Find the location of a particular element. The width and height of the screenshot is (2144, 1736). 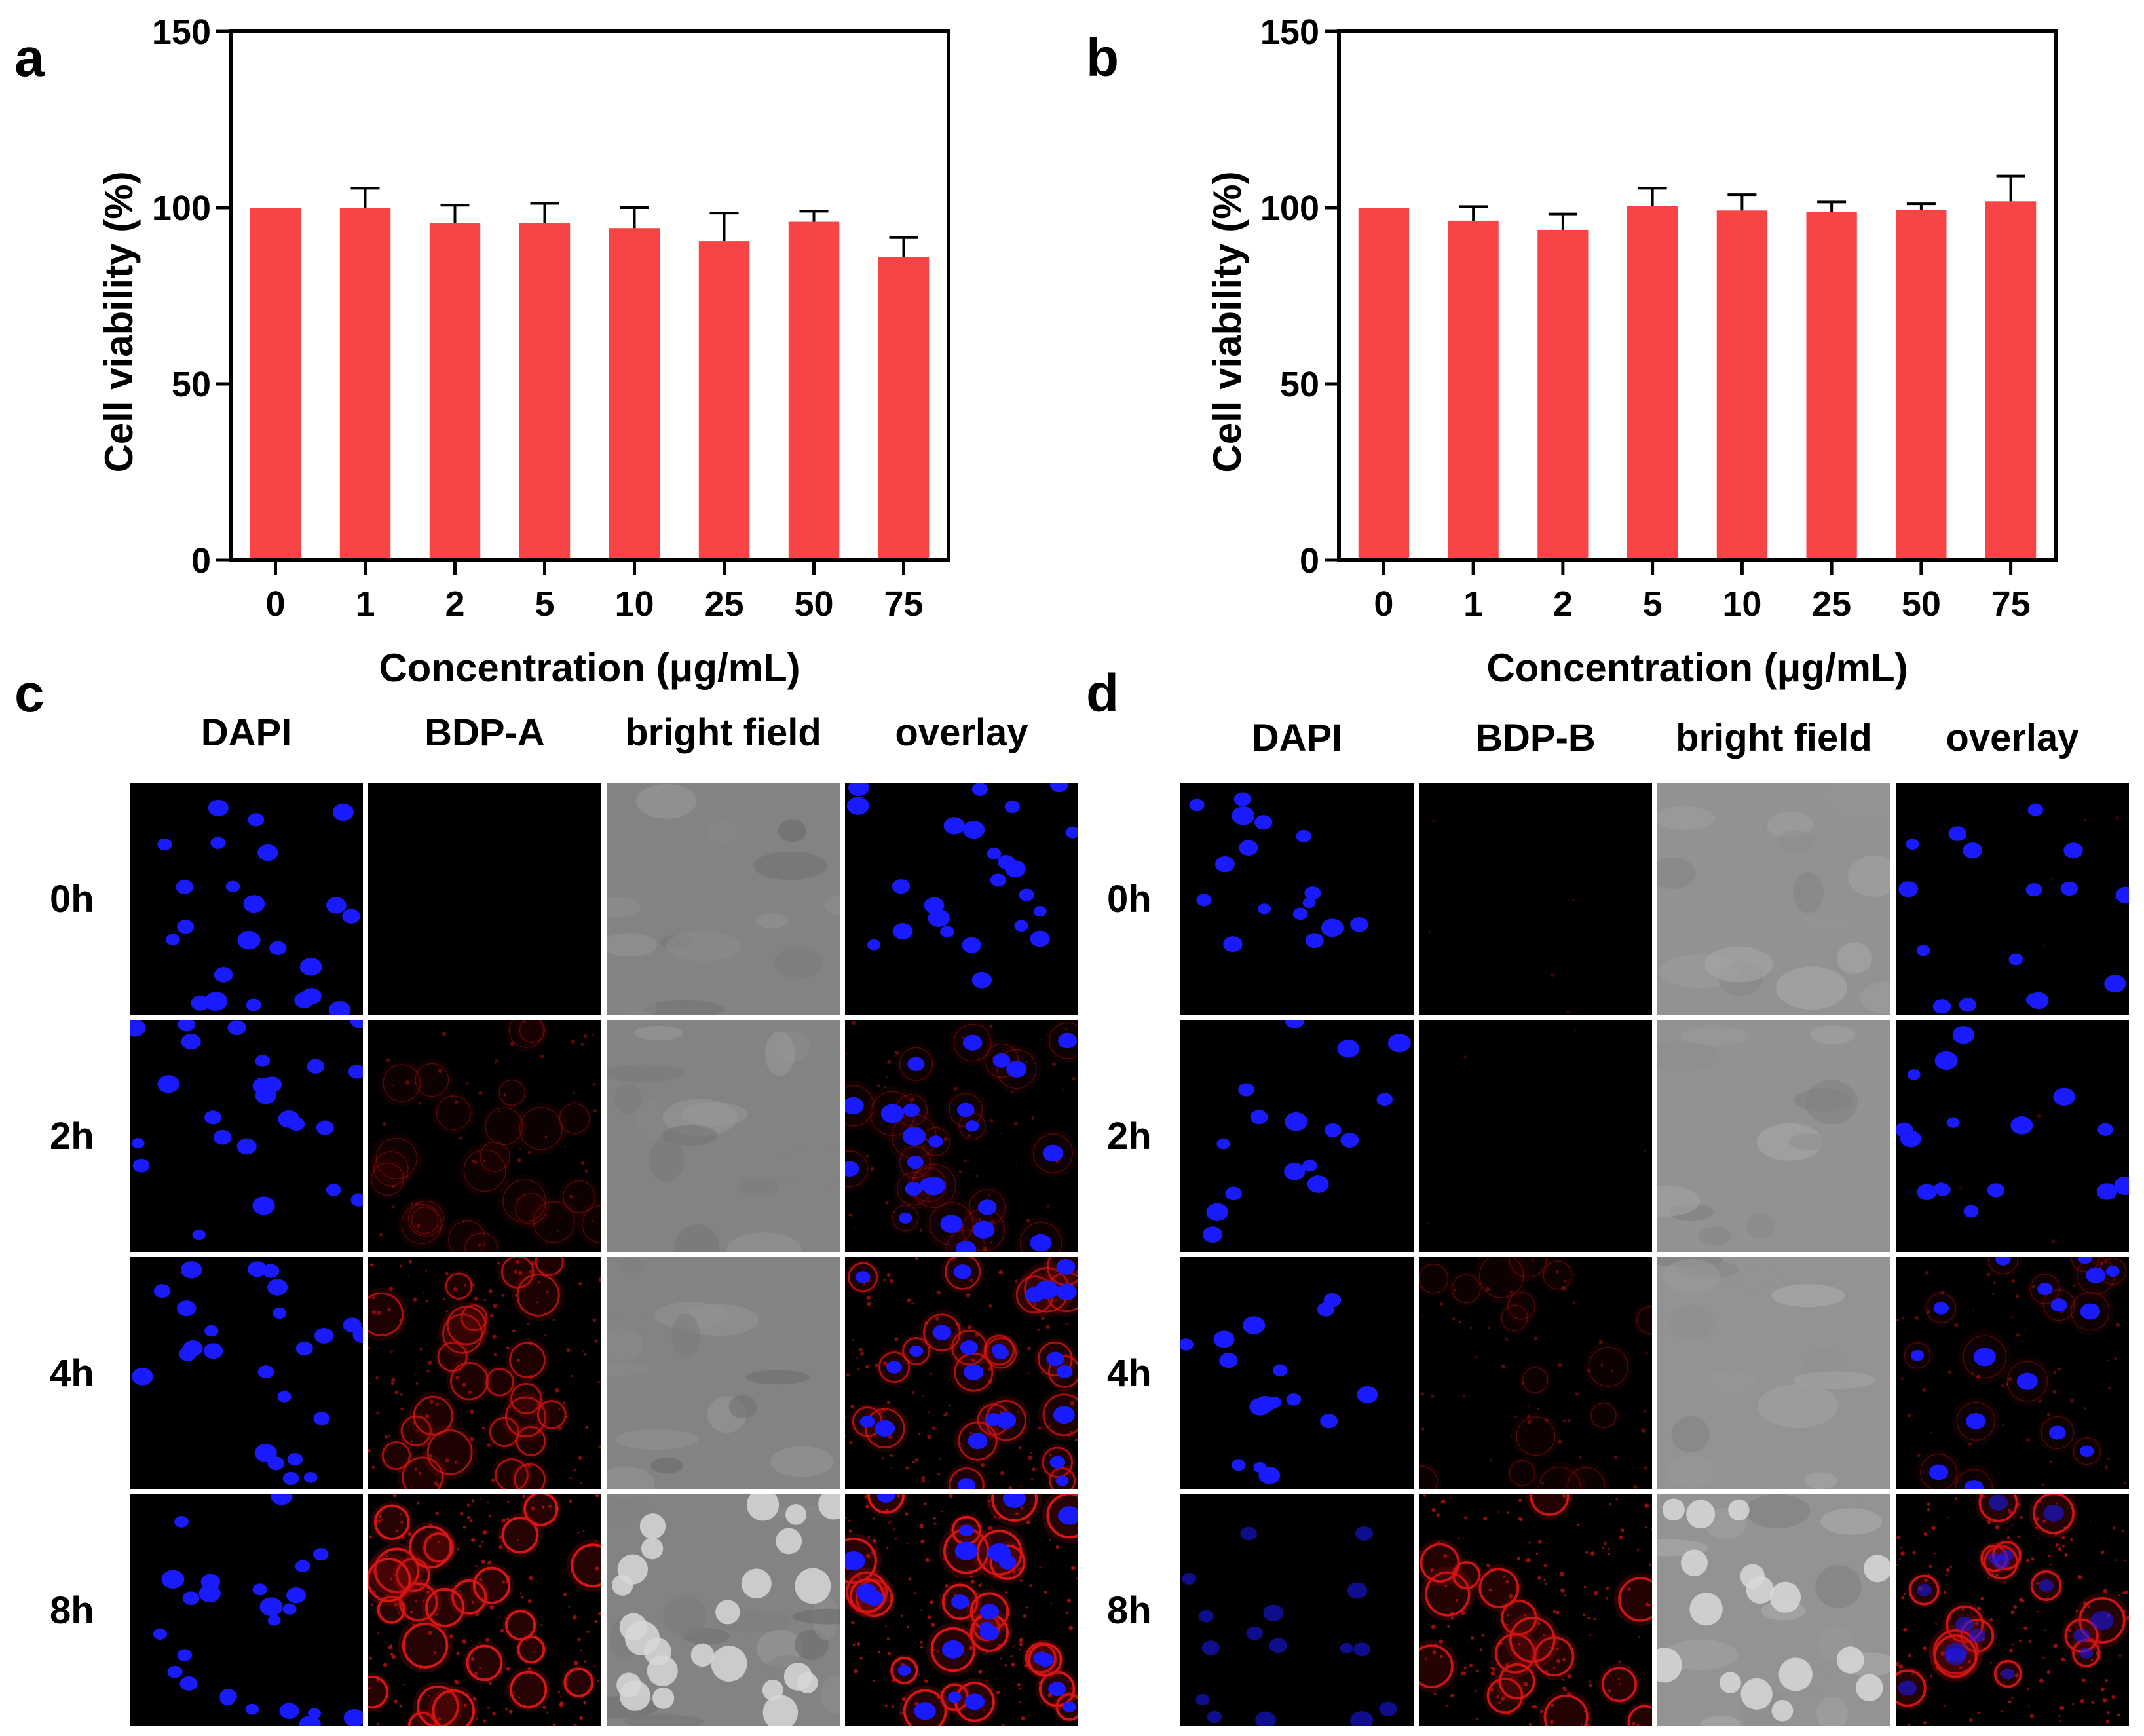

column-label: BDP-A is located at coordinates (484, 732).